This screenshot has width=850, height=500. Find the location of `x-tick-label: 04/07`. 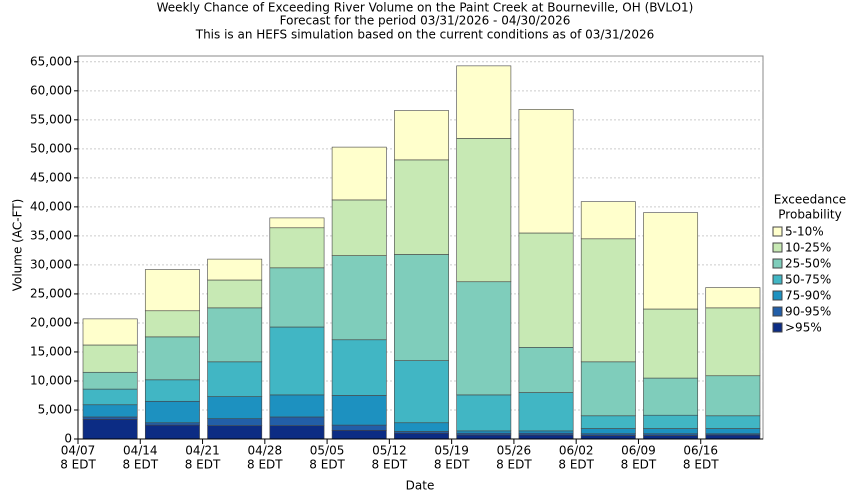

x-tick-label: 04/07 is located at coordinates (78, 451).